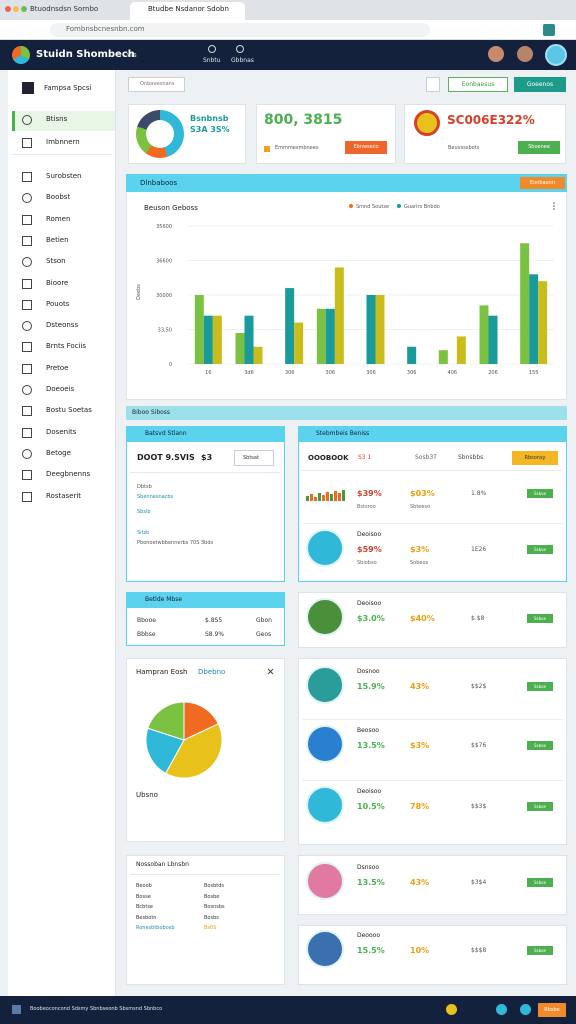 This screenshot has height=1024, width=576. Describe the element at coordinates (58, 452) in the screenshot. I see `sidebar-item: Betoge` at that location.